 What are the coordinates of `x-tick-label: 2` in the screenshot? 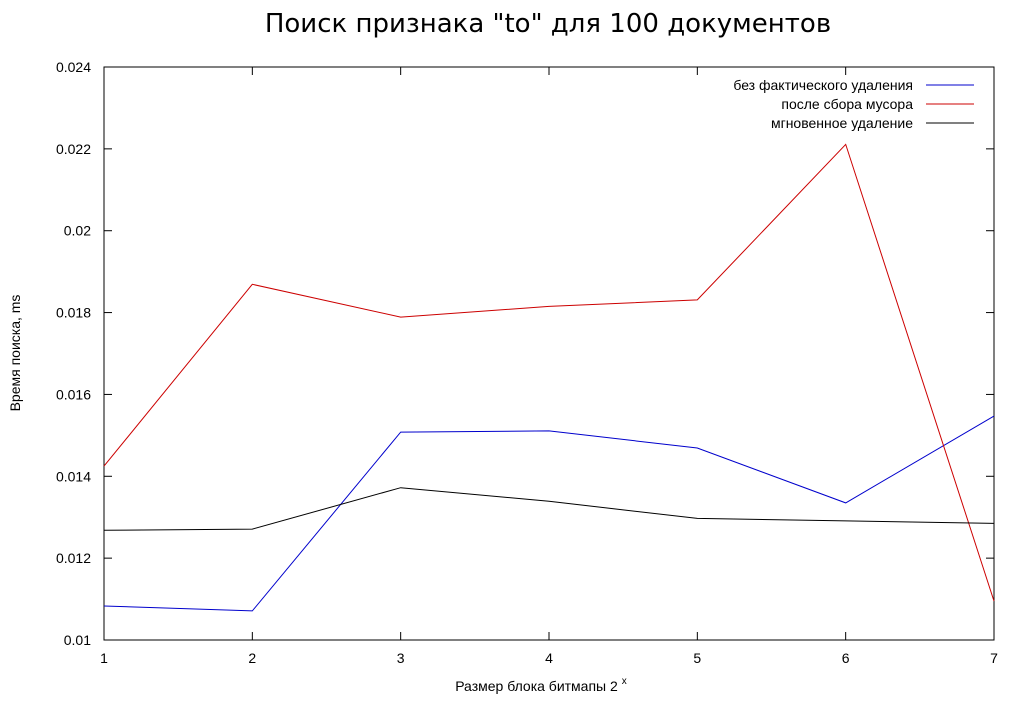 It's located at (252, 658).